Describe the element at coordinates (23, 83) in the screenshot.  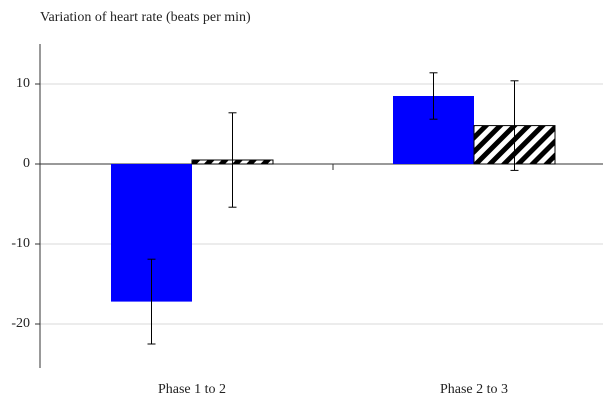
I see `y-tick-label: 10` at that location.